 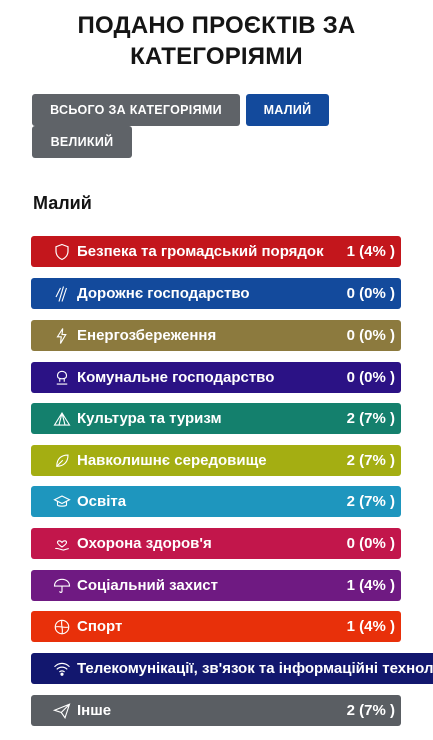 What do you see at coordinates (216, 626) in the screenshot?
I see `category-sport: Спорт 1 (4% )` at bounding box center [216, 626].